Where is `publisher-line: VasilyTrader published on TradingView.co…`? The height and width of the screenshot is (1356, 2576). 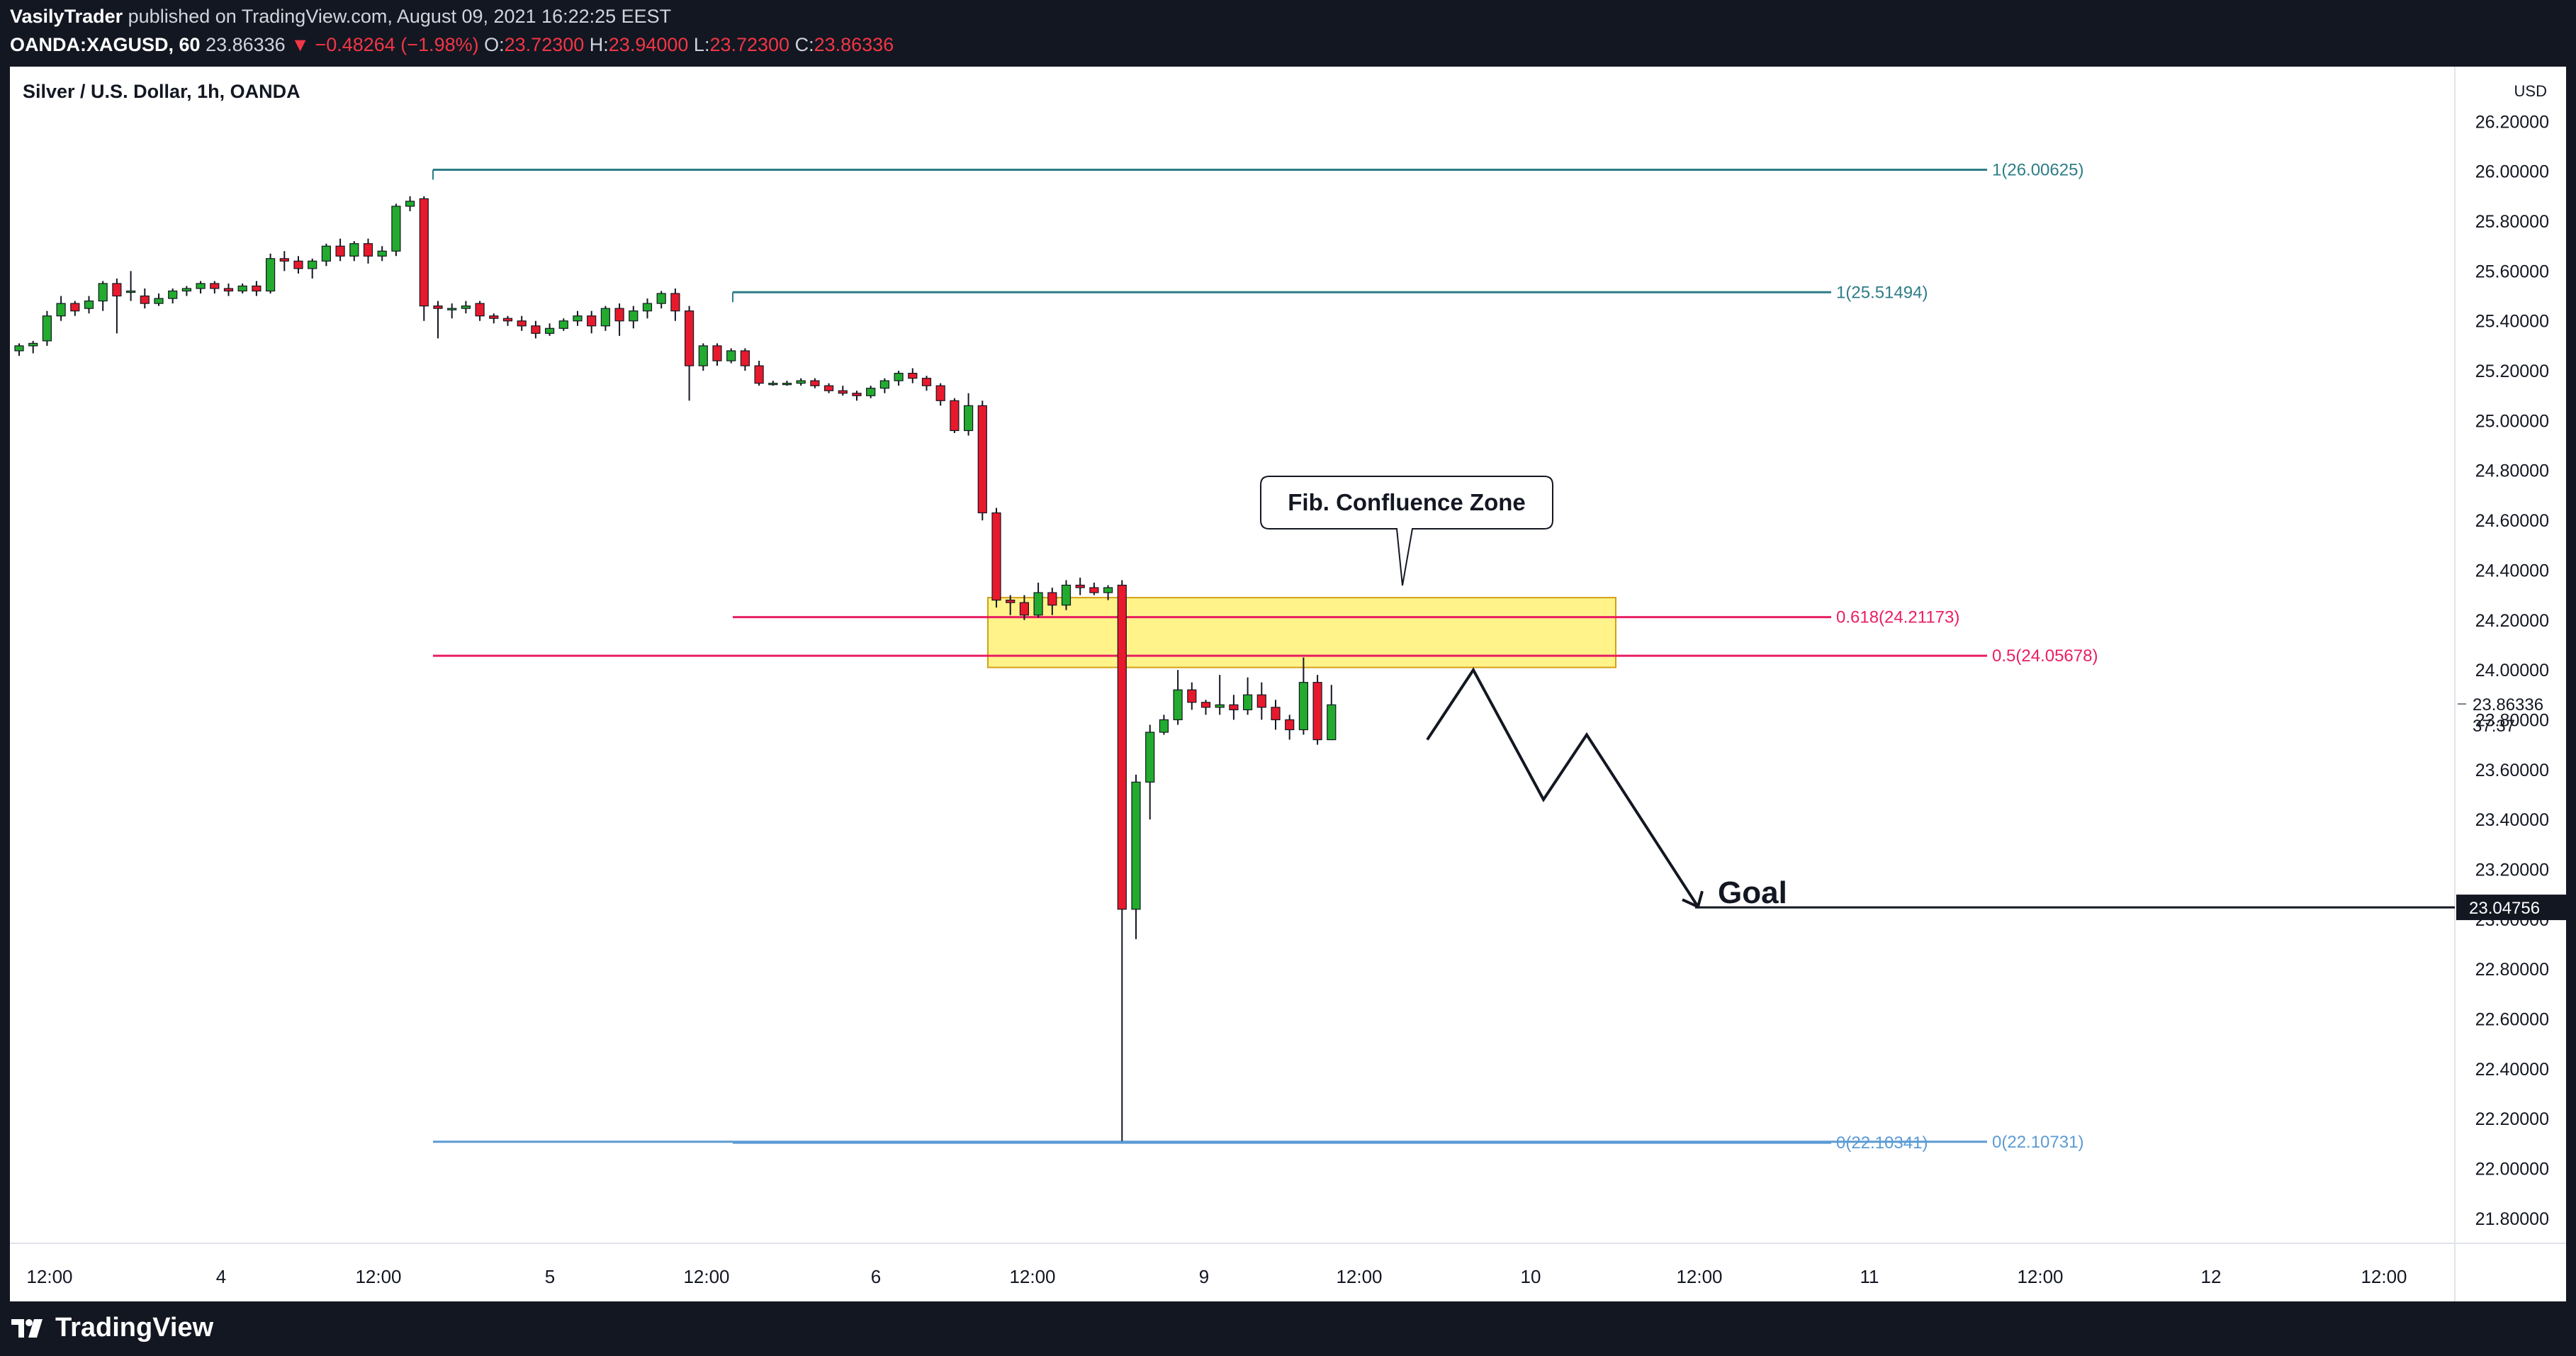 publisher-line: VasilyTrader published on TradingView.co… is located at coordinates (340, 17).